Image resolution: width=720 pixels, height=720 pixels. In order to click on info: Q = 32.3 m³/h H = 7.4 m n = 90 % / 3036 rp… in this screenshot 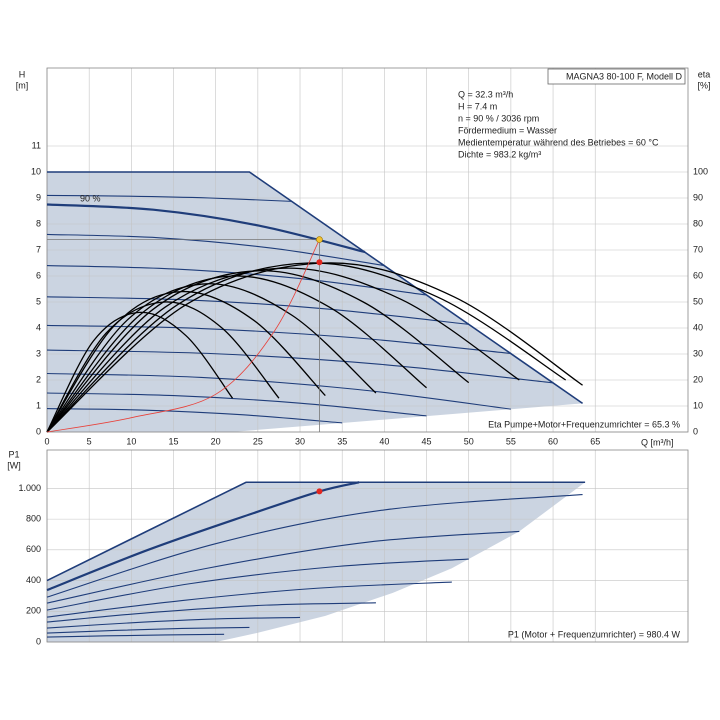, I will do `click(558, 124)`.